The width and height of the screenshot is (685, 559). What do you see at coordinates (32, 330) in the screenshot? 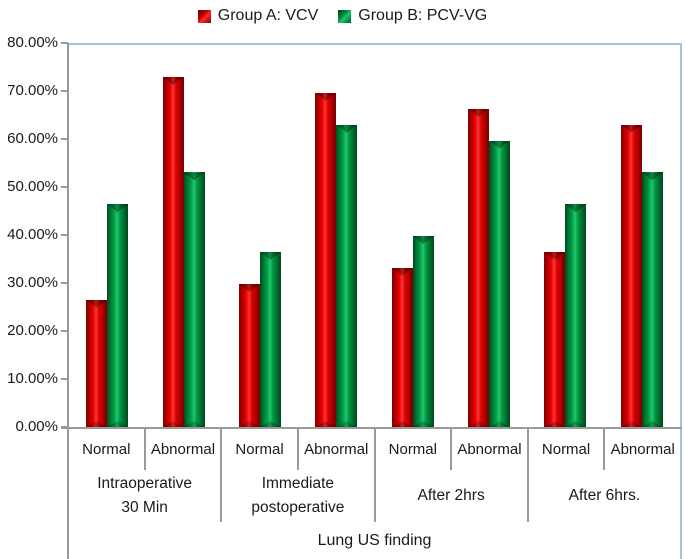
I see `y-tick-label: 20.00%` at bounding box center [32, 330].